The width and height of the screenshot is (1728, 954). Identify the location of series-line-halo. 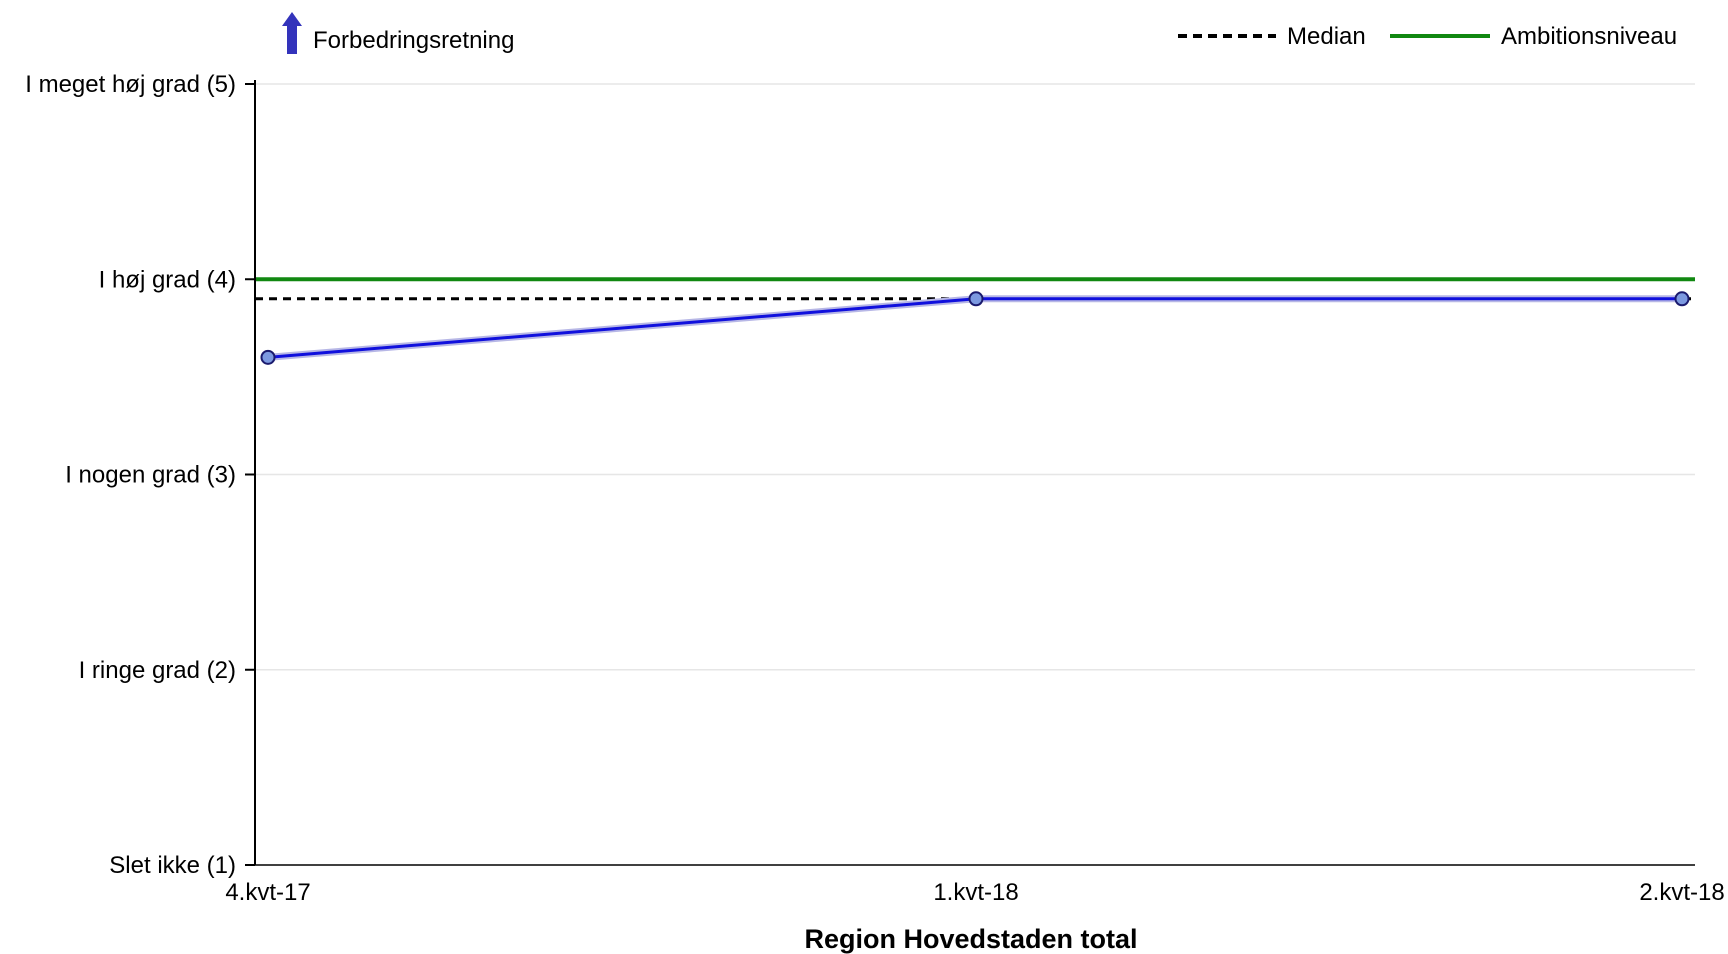
(974, 328).